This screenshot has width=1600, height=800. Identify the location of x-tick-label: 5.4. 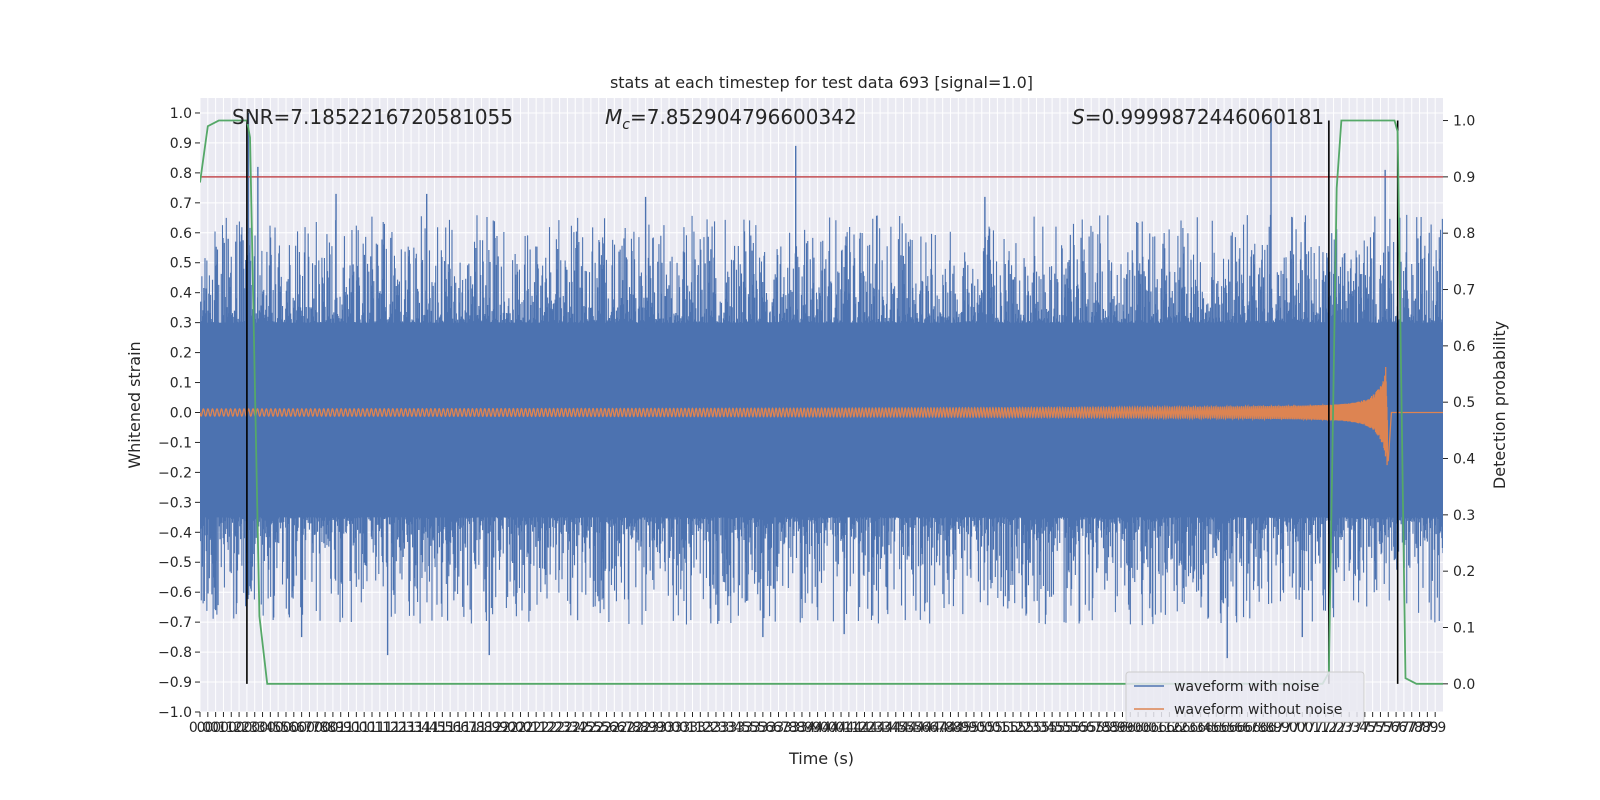
(1044, 728).